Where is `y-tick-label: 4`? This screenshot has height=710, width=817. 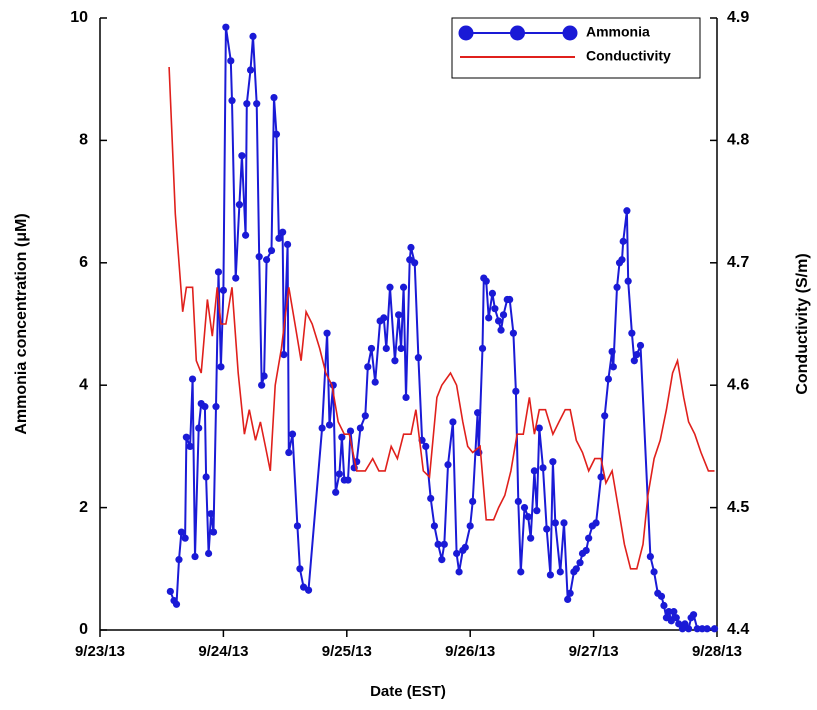
y-tick-label: 4 is located at coordinates (83, 384).